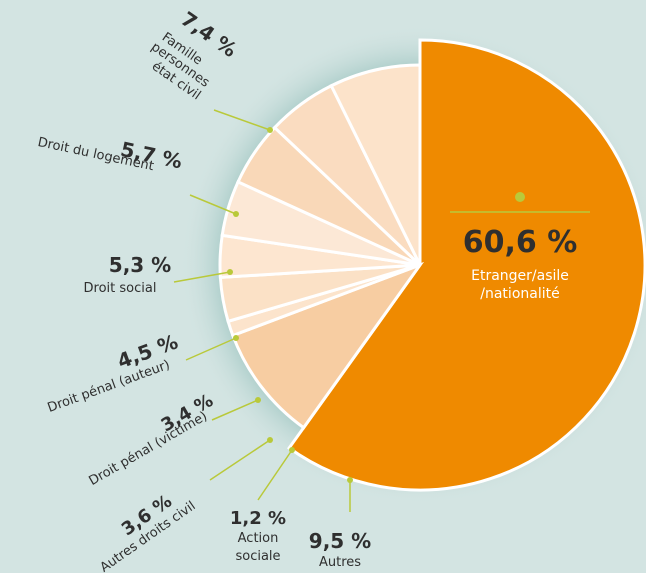 This screenshot has height=573, width=646. Describe the element at coordinates (230, 272) in the screenshot. I see `leader-dot-droit-social` at that location.